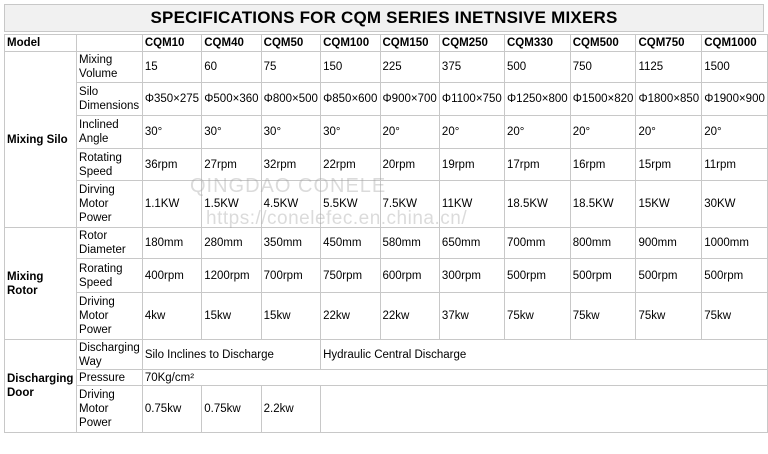 The image size is (768, 454). I want to click on table-cell: 20rpm, so click(409, 164).